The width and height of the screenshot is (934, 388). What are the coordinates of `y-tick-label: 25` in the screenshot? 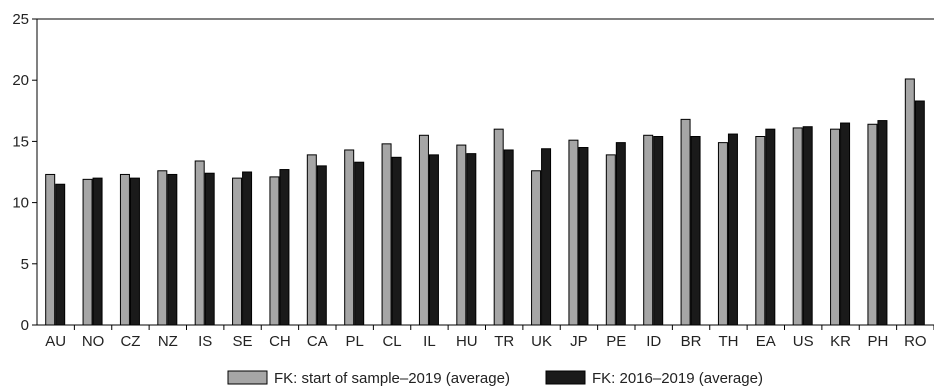 It's located at (20, 19).